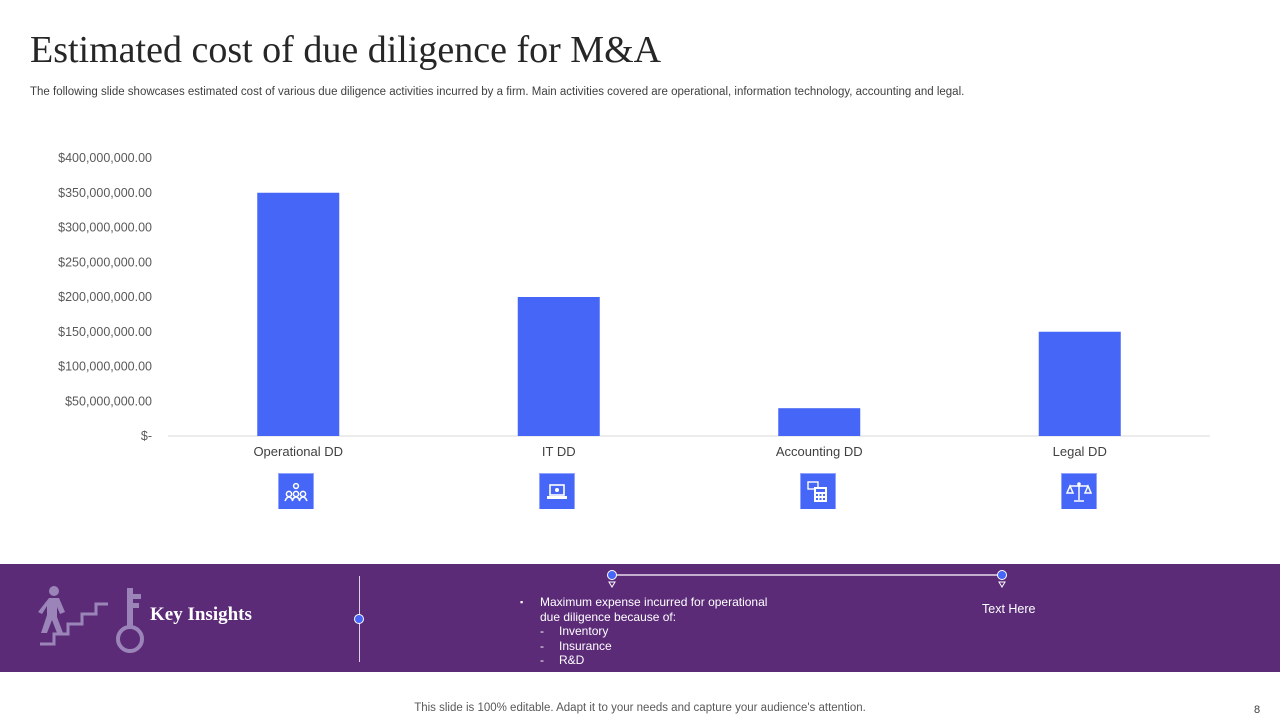 The width and height of the screenshot is (1280, 720). Describe the element at coordinates (105, 228) in the screenshot. I see `y-tick-label: $300,000,000.00` at that location.